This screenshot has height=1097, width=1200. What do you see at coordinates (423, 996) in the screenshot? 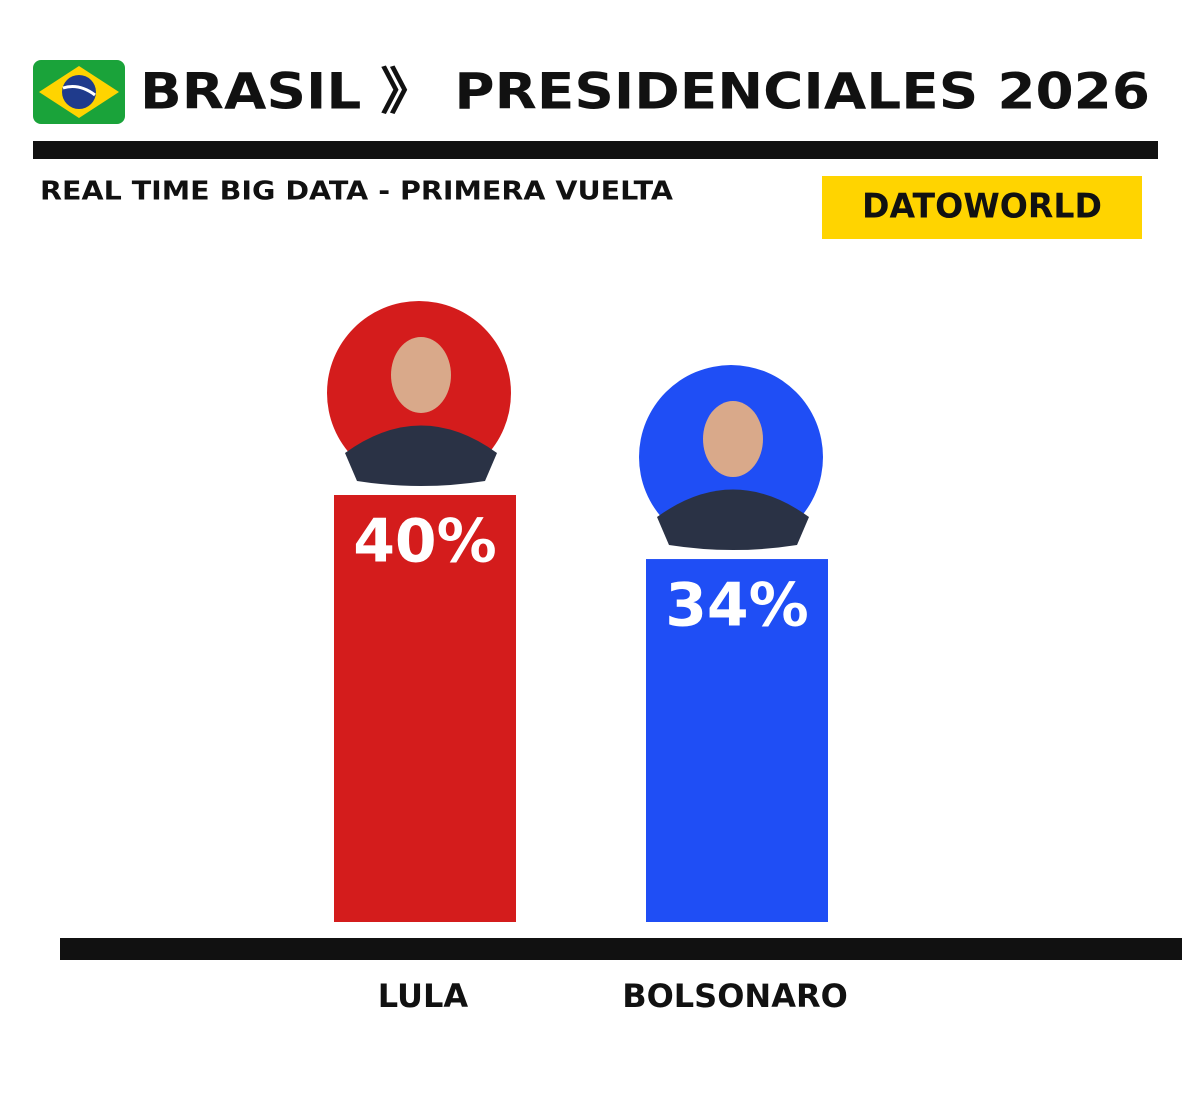
I see `x-tick-label: LULA` at bounding box center [423, 996].